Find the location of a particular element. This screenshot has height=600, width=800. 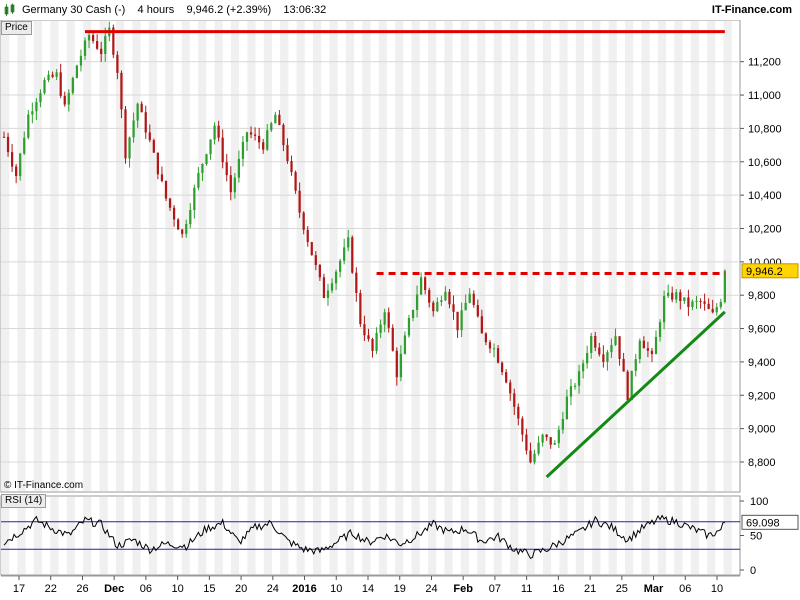

x-tick-label: 21 is located at coordinates (590, 589).